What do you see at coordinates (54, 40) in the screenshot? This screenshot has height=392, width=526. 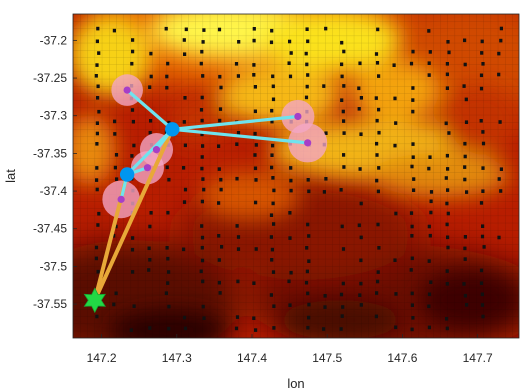 I see `y-tick-label: -37.2` at bounding box center [54, 40].